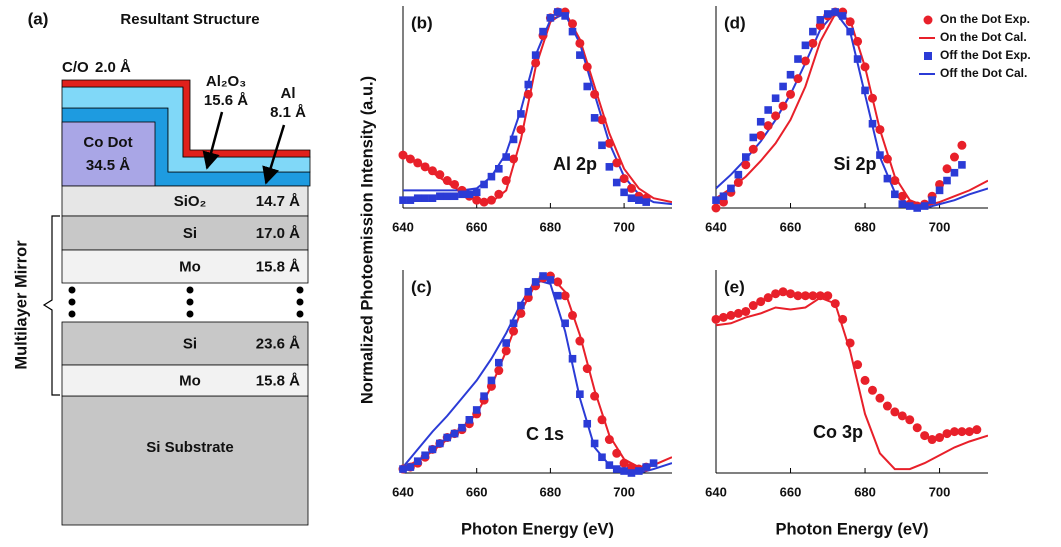  What do you see at coordinates (75, 67) in the screenshot?
I see `cap-label: C/O` at bounding box center [75, 67].